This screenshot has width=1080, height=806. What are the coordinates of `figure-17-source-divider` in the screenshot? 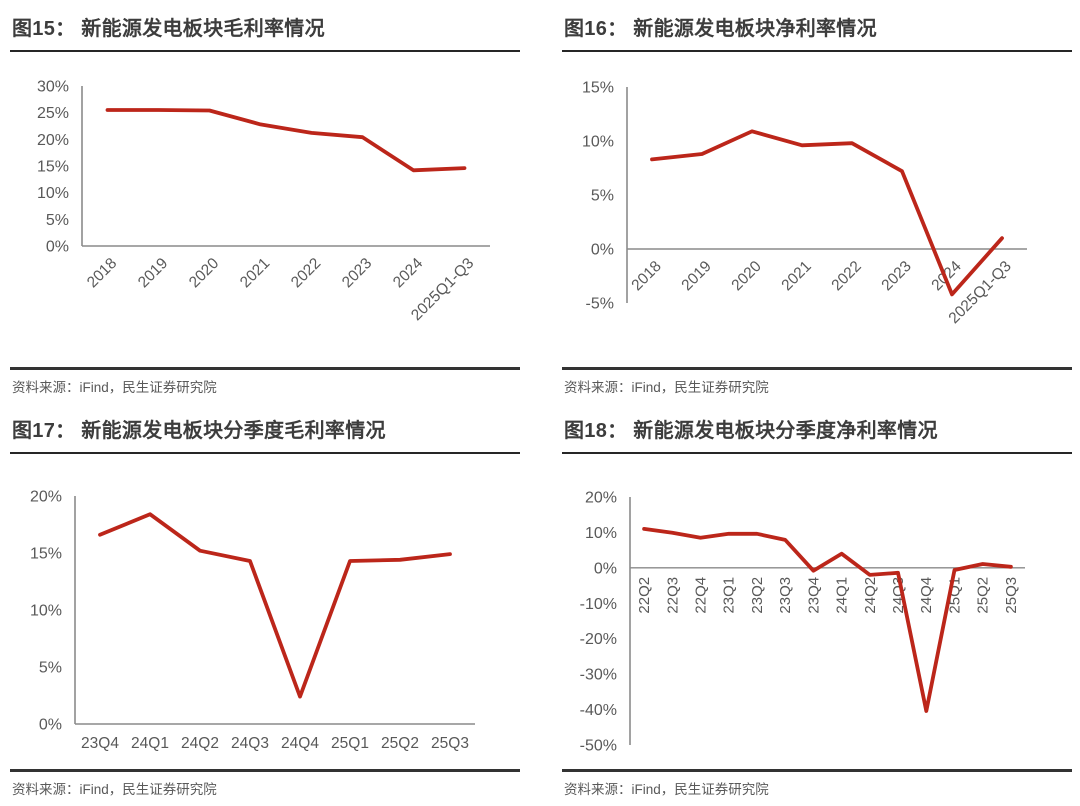 It's located at (265, 770).